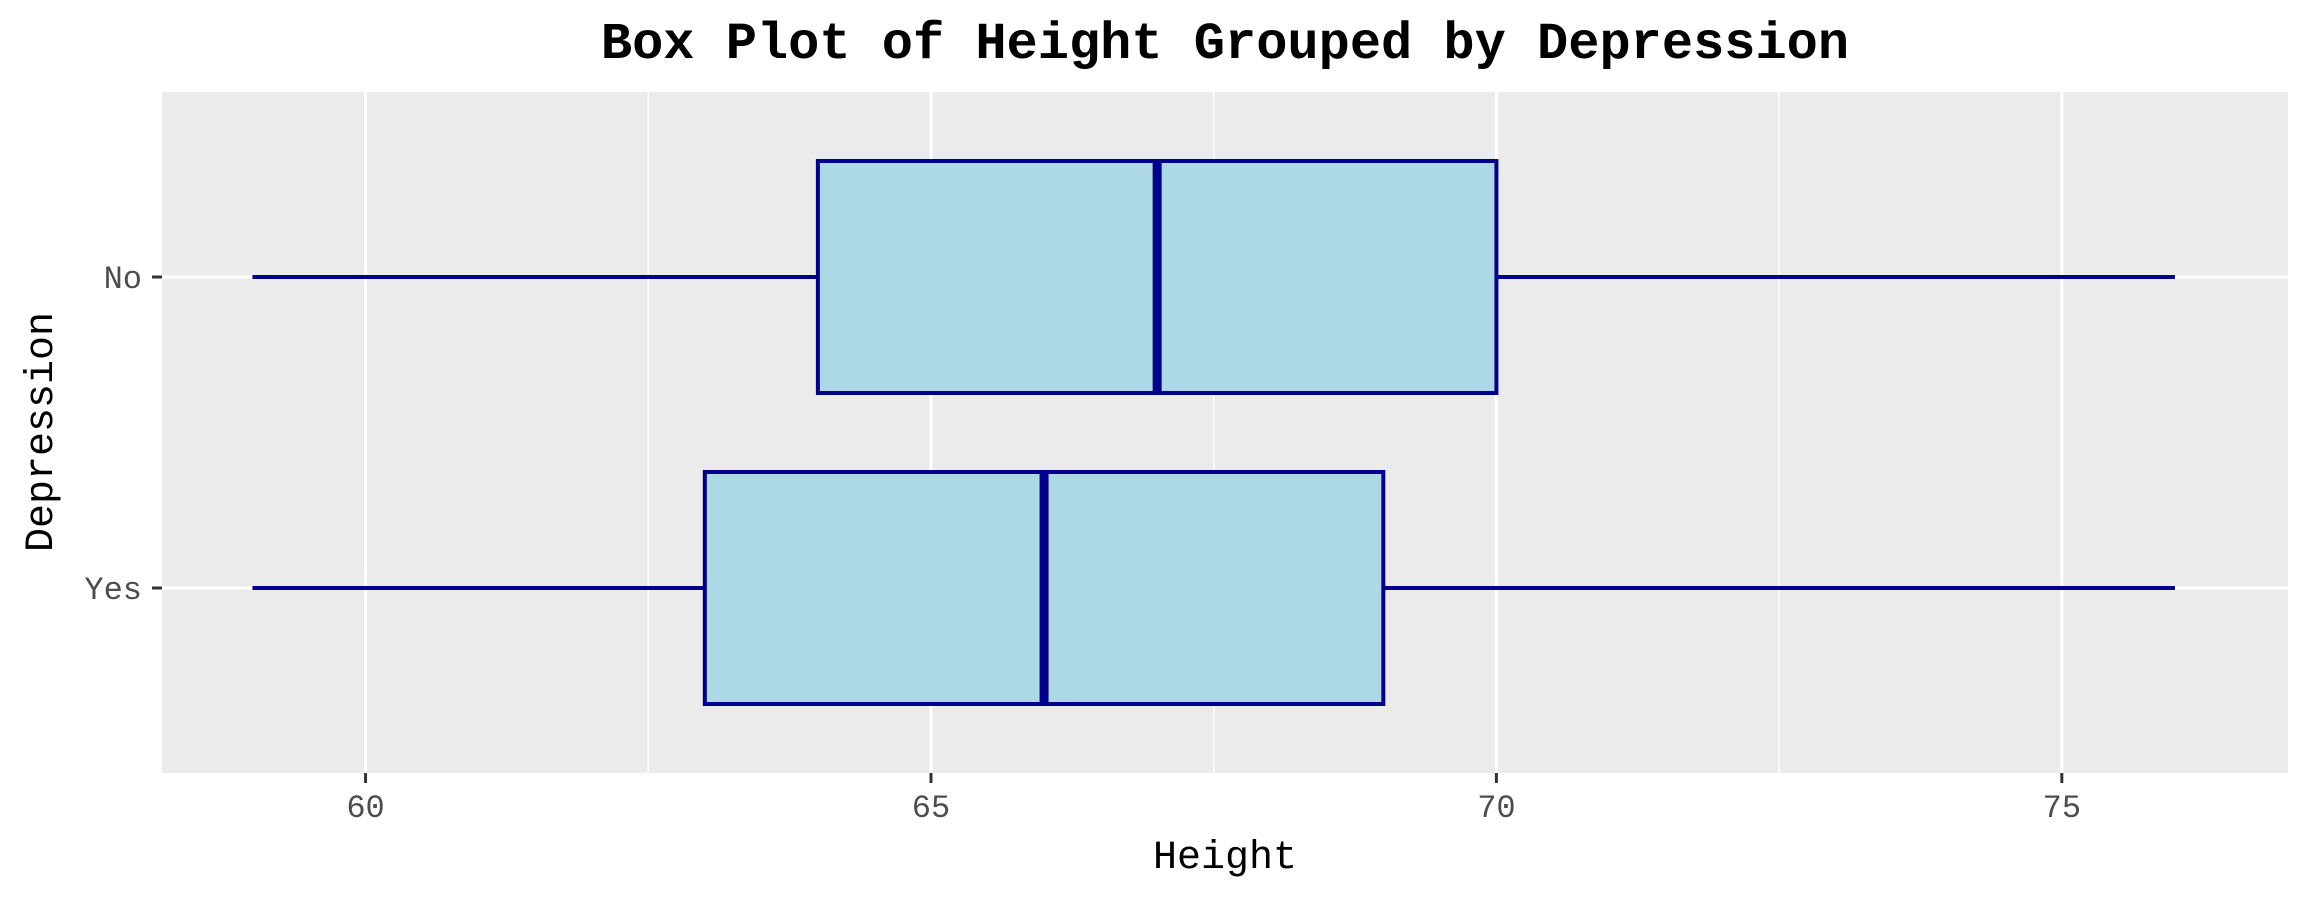 The height and width of the screenshot is (900, 2310). I want to click on x-tick-label: 70, so click(1496, 808).